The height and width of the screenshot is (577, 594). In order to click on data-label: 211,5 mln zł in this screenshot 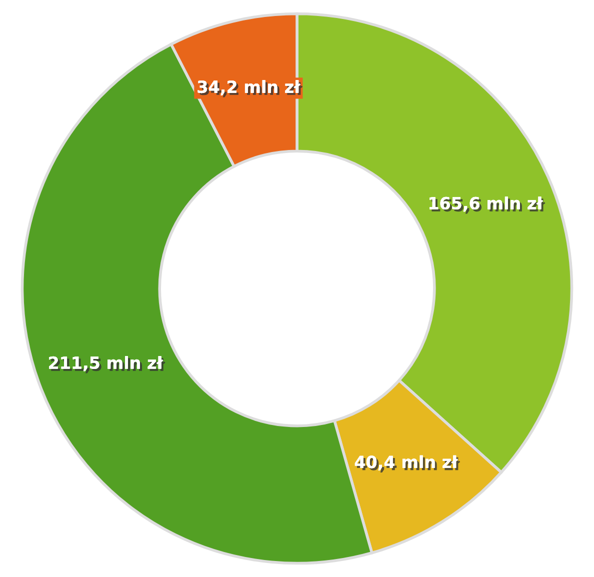, I will do `click(107, 365)`.